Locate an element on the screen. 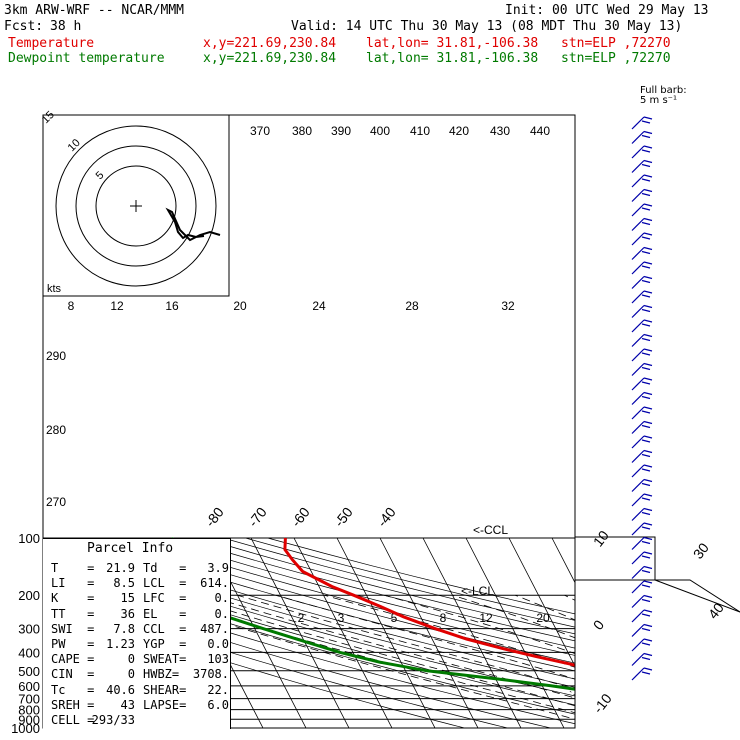 This screenshot has width=740, height=740. isotherm-label: -80 is located at coordinates (214, 517).